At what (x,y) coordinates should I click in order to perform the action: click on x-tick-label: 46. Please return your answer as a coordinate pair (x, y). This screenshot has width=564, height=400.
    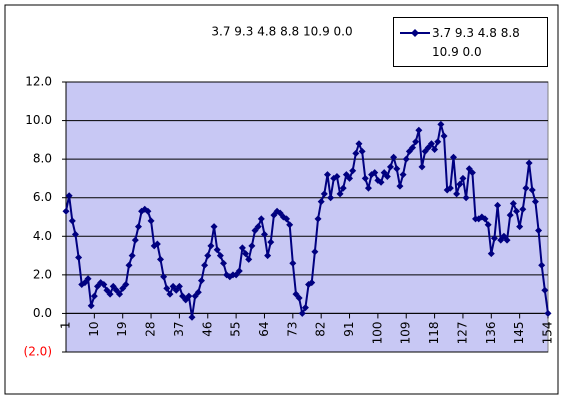
    Looking at the image, I should click on (207, 328).